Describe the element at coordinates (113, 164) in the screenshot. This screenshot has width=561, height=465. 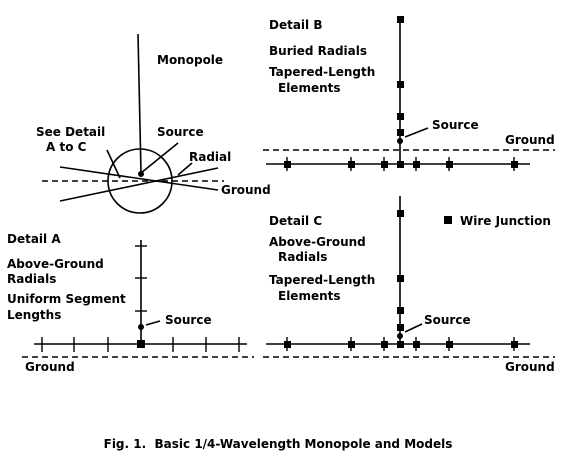
I see `see-detail-leader` at that location.